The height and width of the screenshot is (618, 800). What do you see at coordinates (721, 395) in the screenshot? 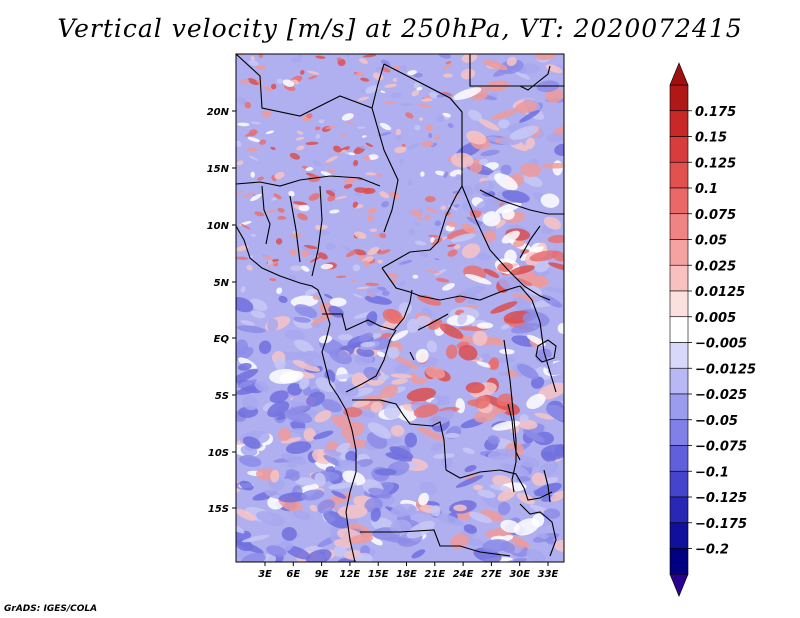
I see `colorbar-label: −0.025` at bounding box center [721, 395].